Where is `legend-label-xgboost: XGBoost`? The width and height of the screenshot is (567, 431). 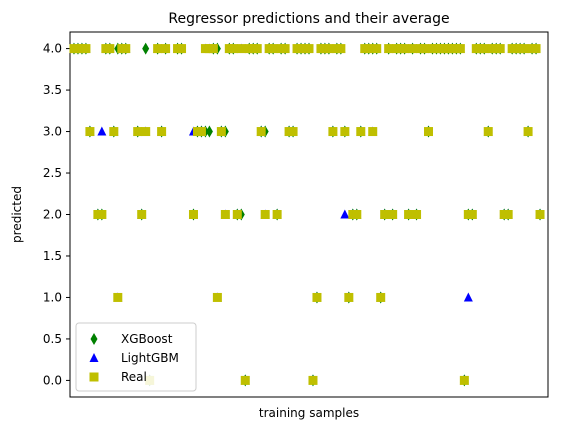
legend-label-xgboost: XGBoost is located at coordinates (147, 339).